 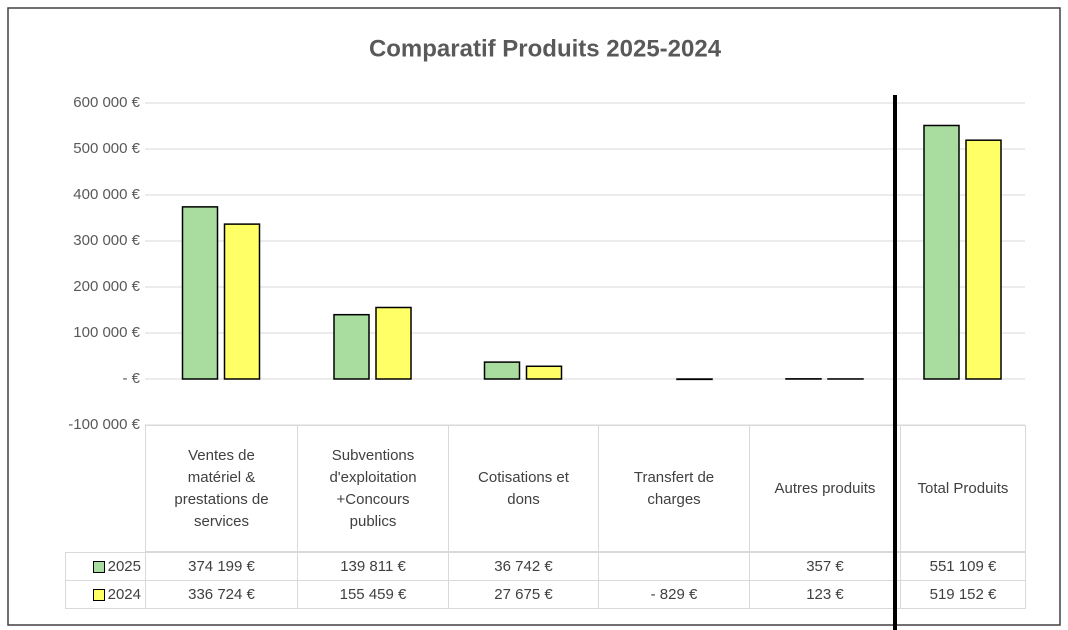 What do you see at coordinates (674, 566) in the screenshot?
I see `value-cell` at bounding box center [674, 566].